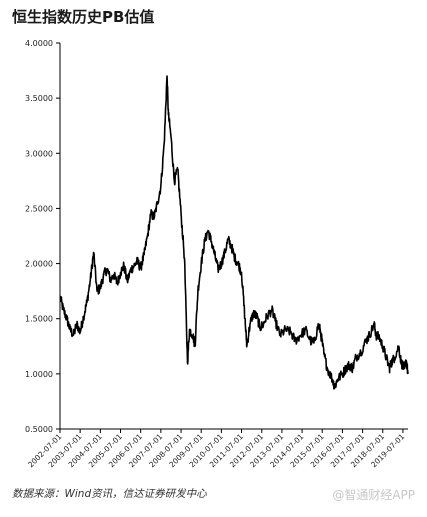 The image size is (427, 517). Describe the element at coordinates (39, 208) in the screenshot. I see `y-tick-label: 2.5000` at that location.